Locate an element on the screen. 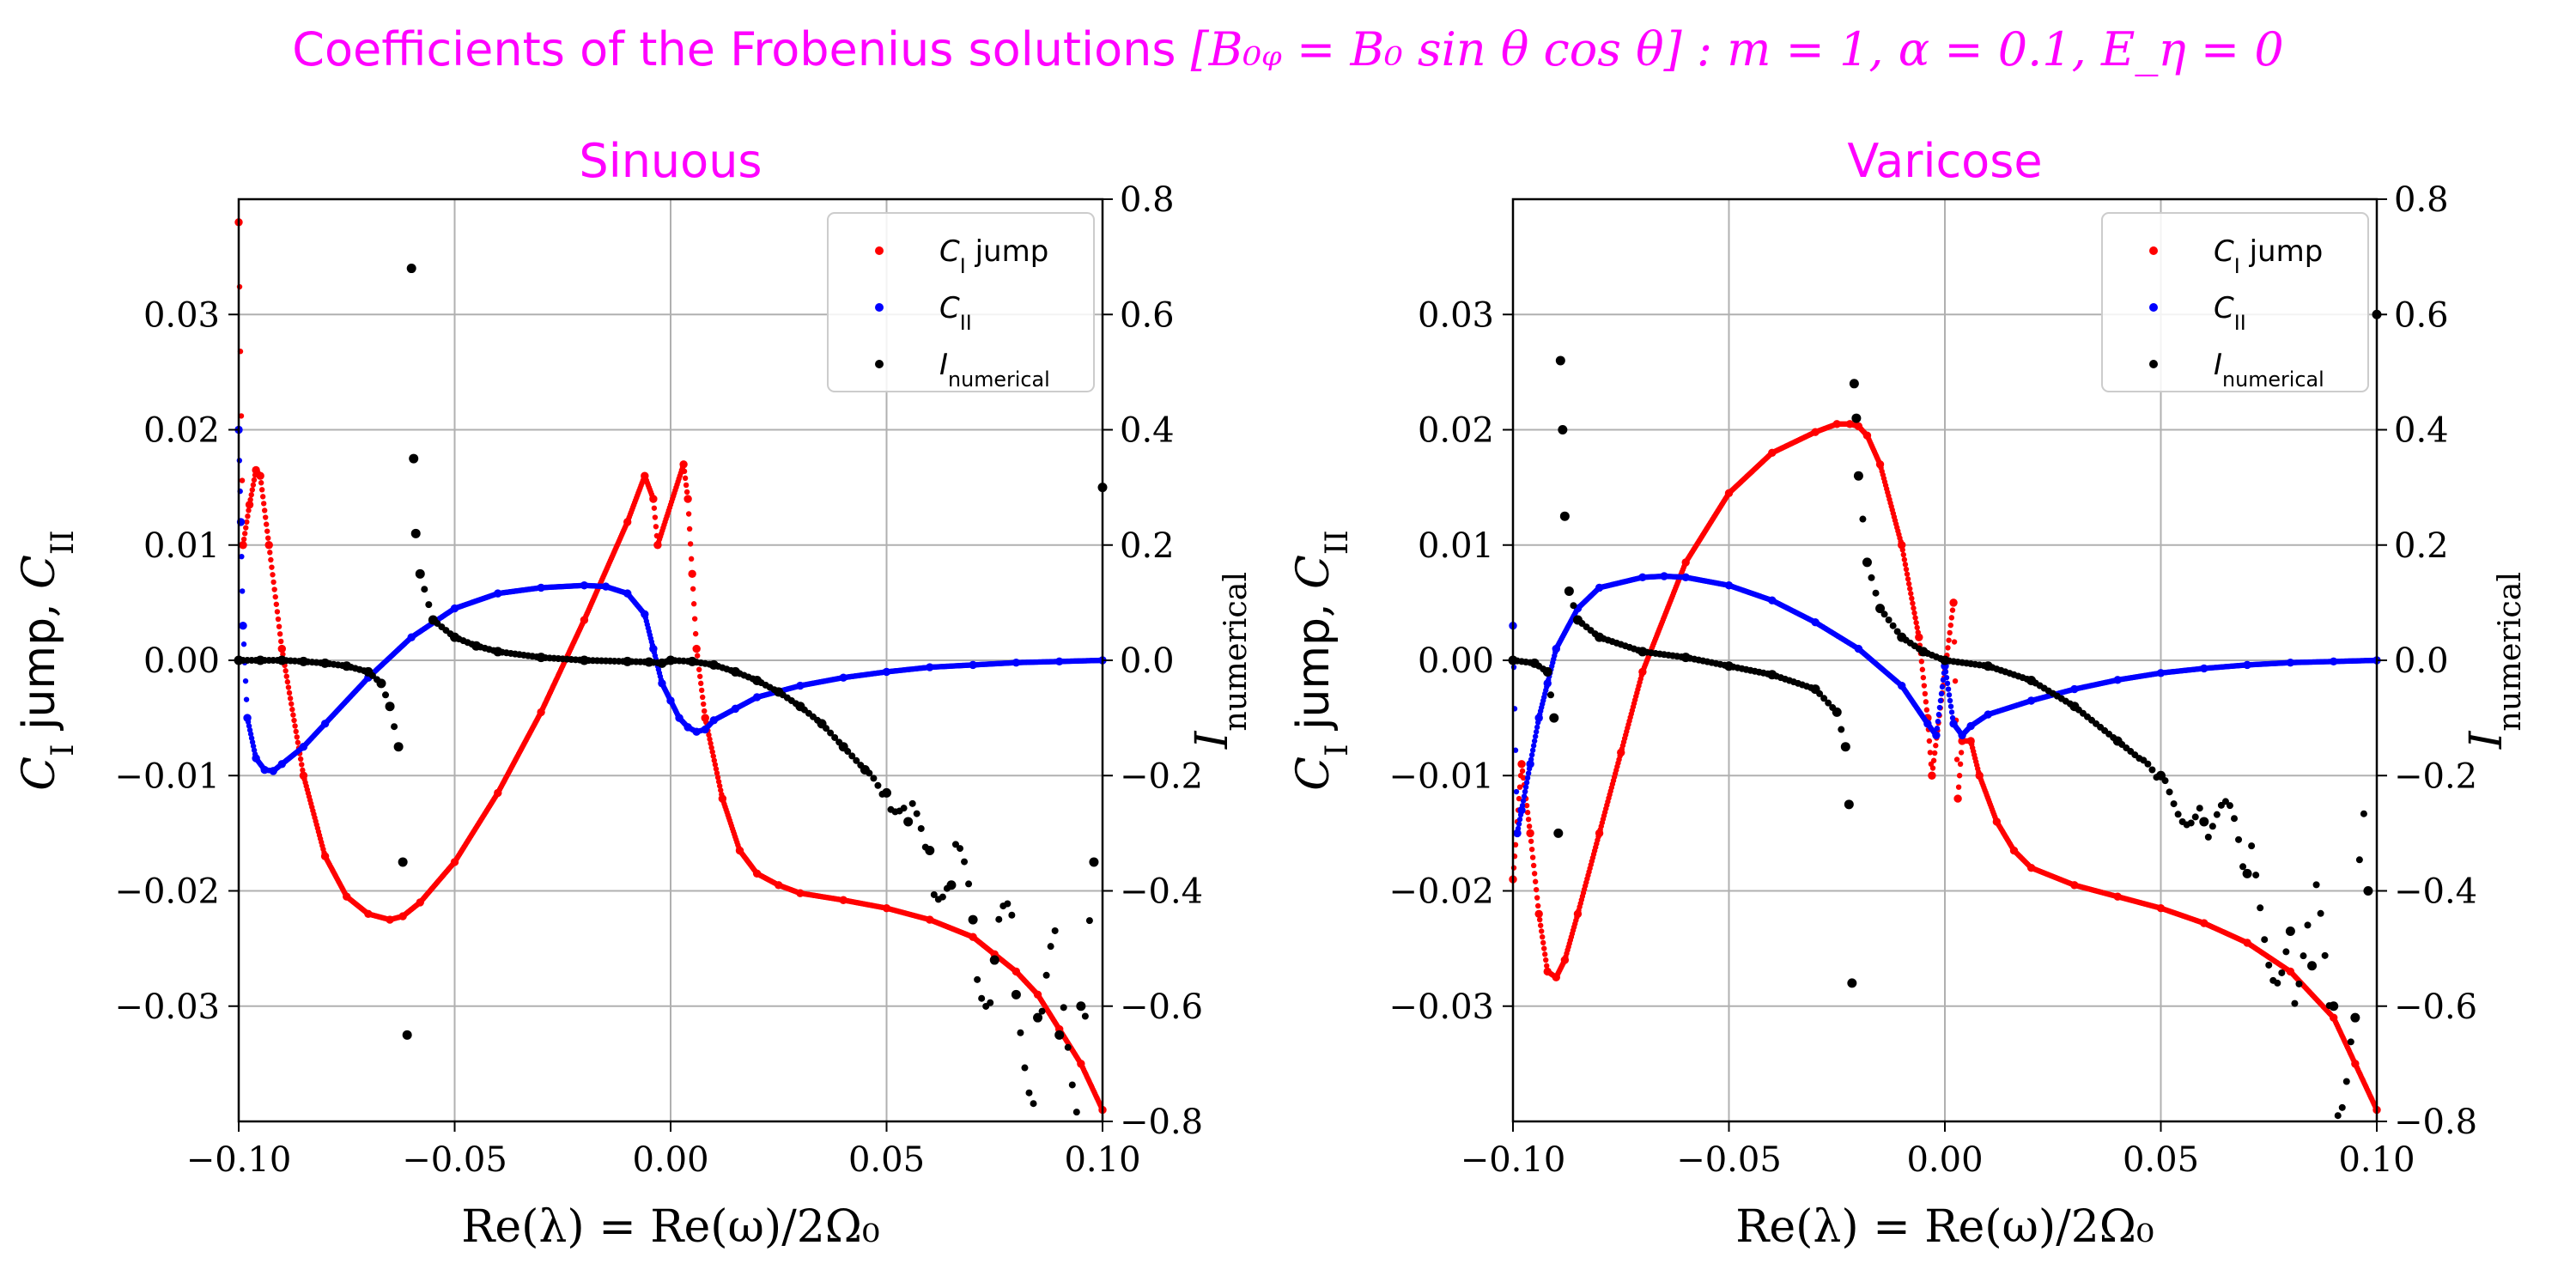 The image size is (2576, 1288). legend-box is located at coordinates (2235, 302).